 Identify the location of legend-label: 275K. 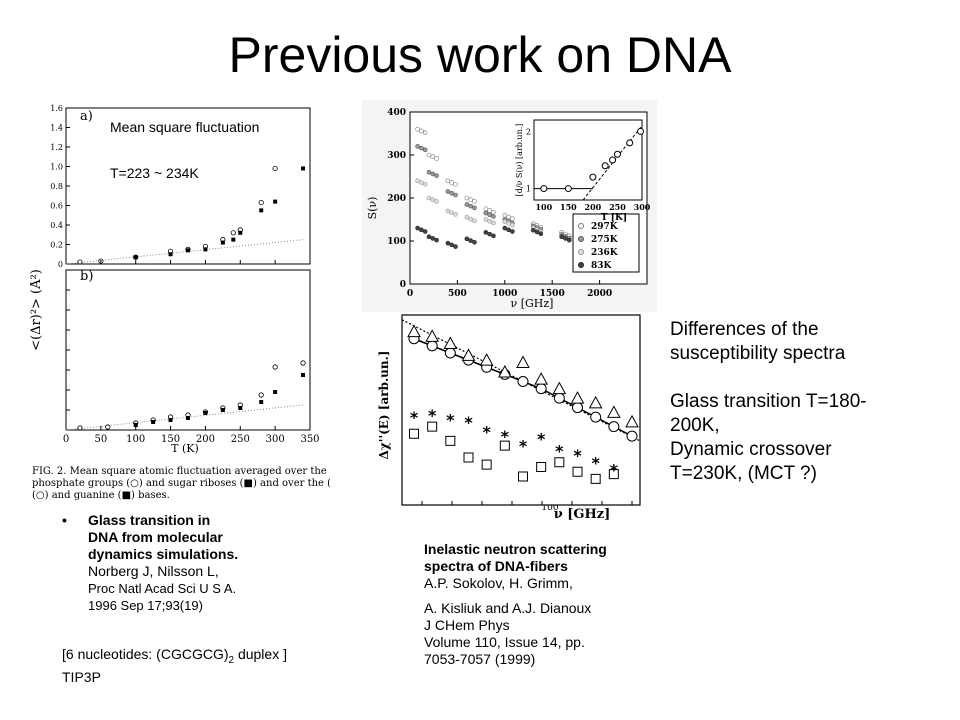
(605, 240).